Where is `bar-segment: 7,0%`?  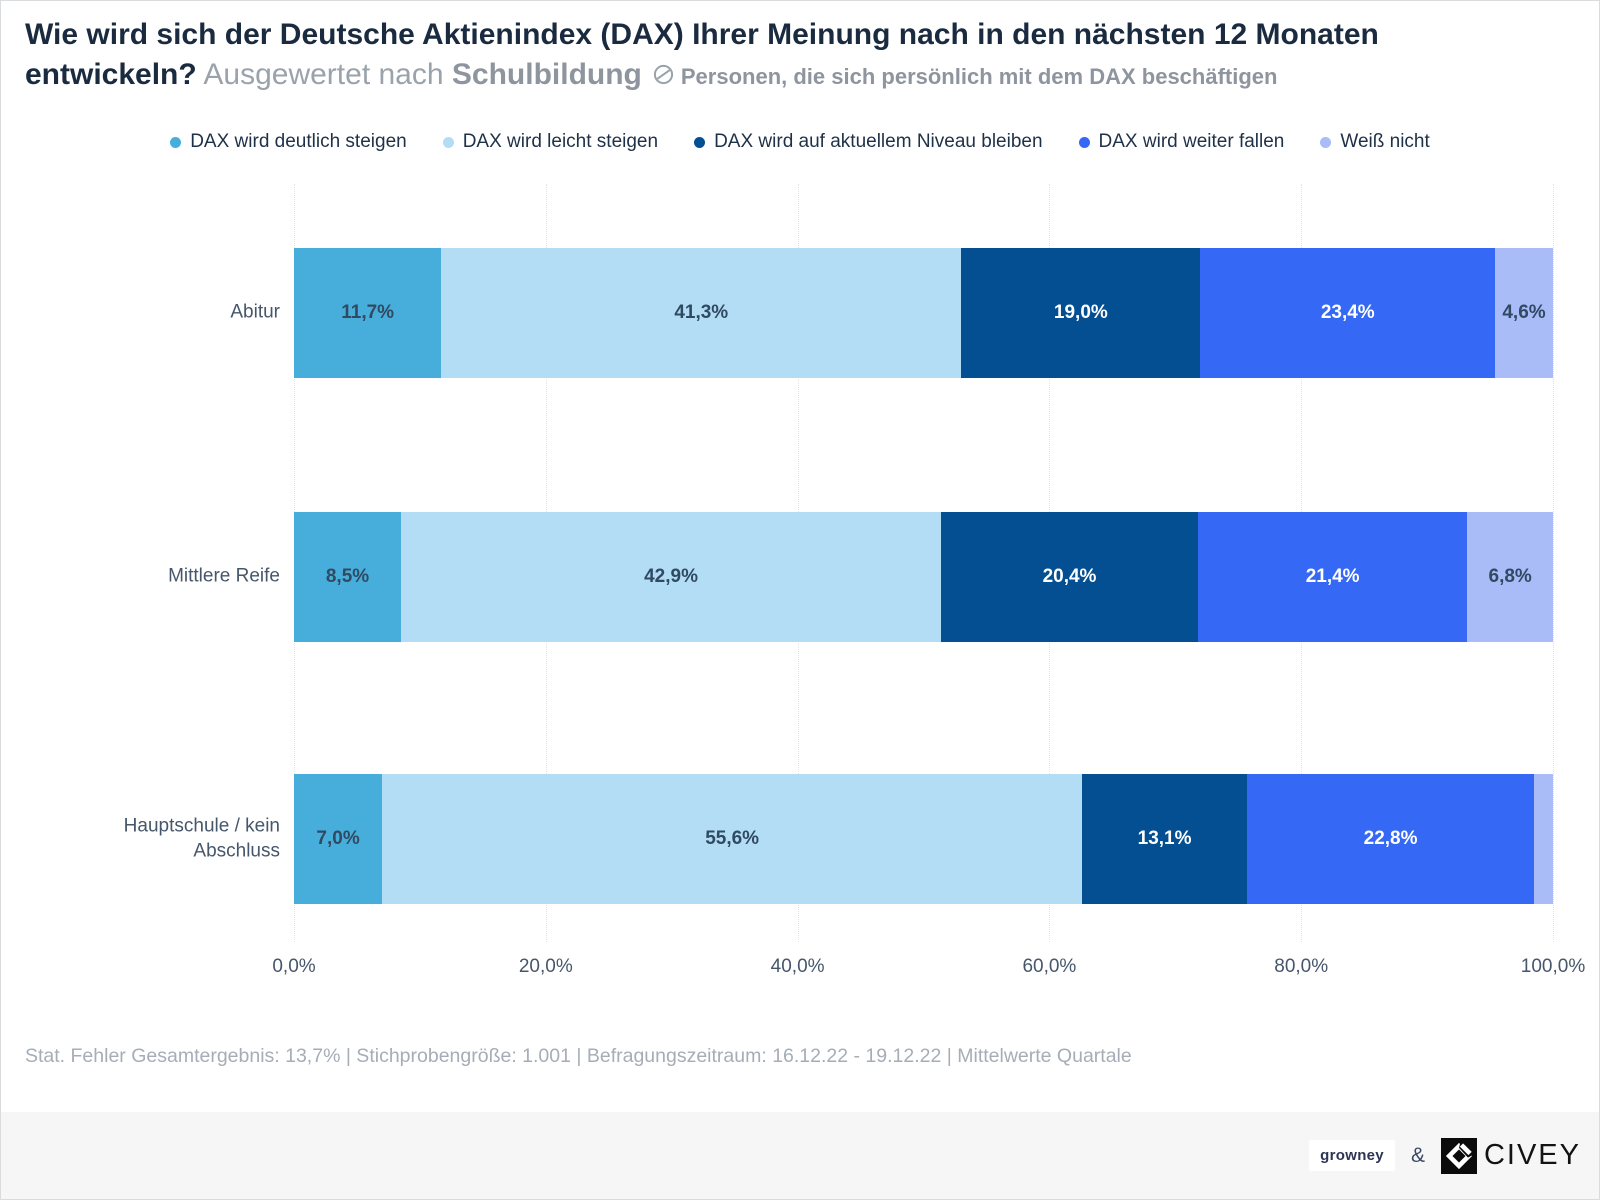
bar-segment: 7,0% is located at coordinates (338, 839).